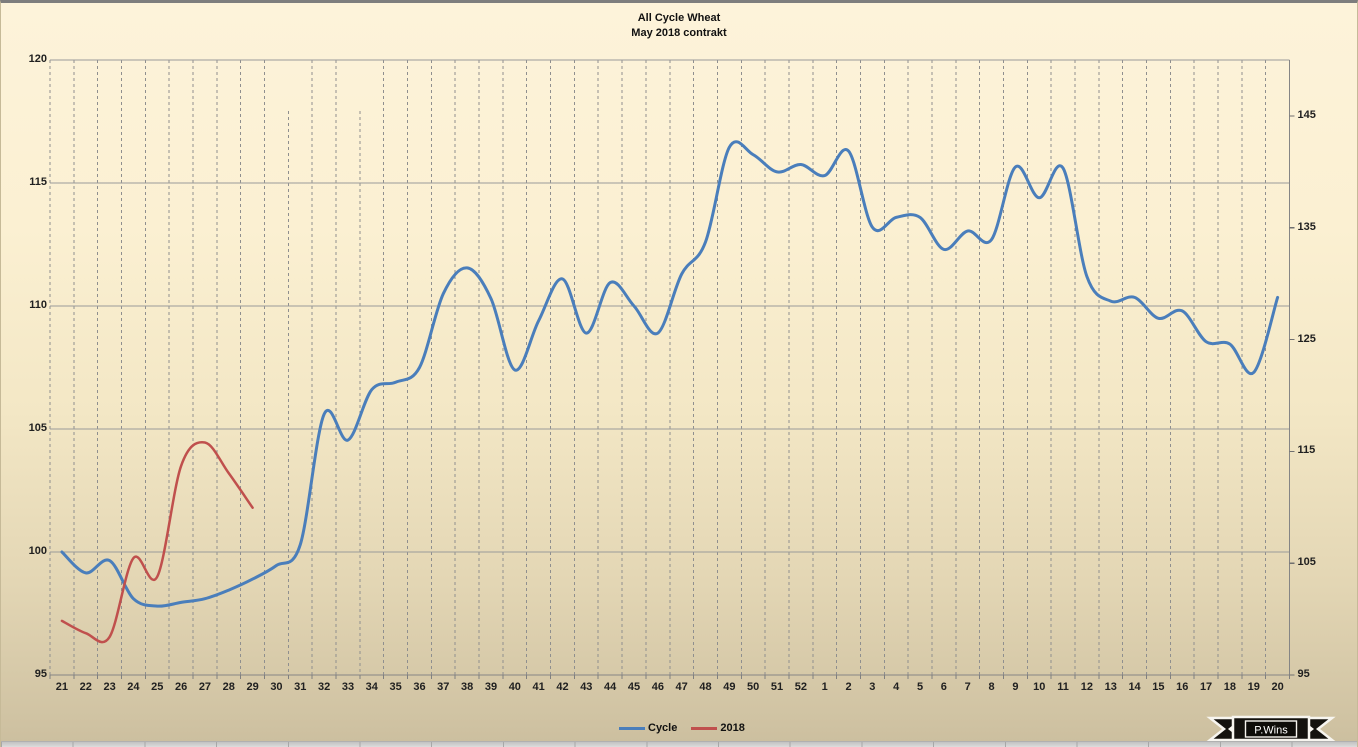 This screenshot has height=747, width=1358. What do you see at coordinates (848, 687) in the screenshot?
I see `x-axis-label: 2` at bounding box center [848, 687].